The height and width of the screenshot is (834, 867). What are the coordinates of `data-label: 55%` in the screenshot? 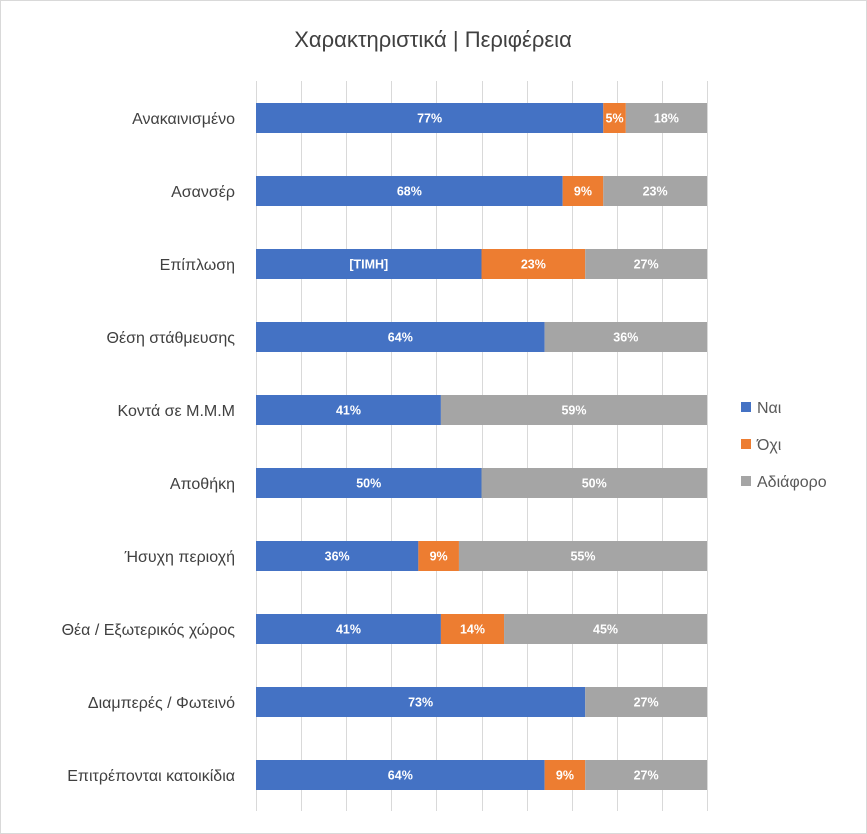 It's located at (582, 557).